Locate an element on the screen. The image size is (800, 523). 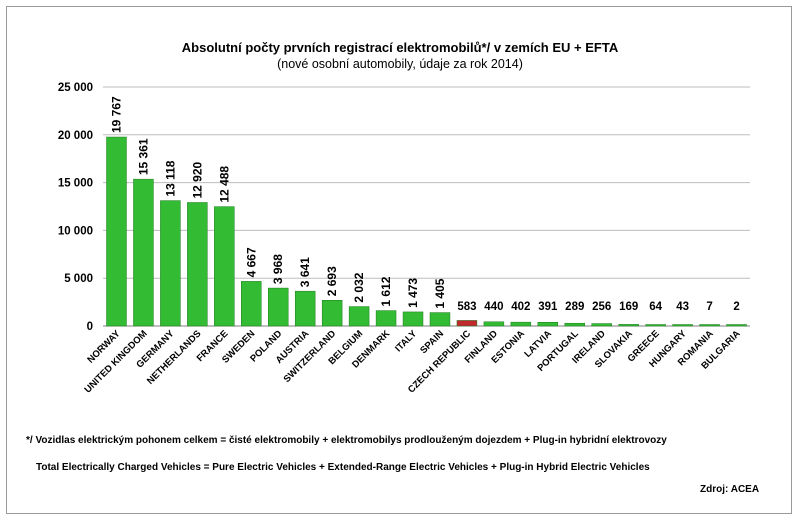
y-tick-label: 20 000 is located at coordinates (75, 136).